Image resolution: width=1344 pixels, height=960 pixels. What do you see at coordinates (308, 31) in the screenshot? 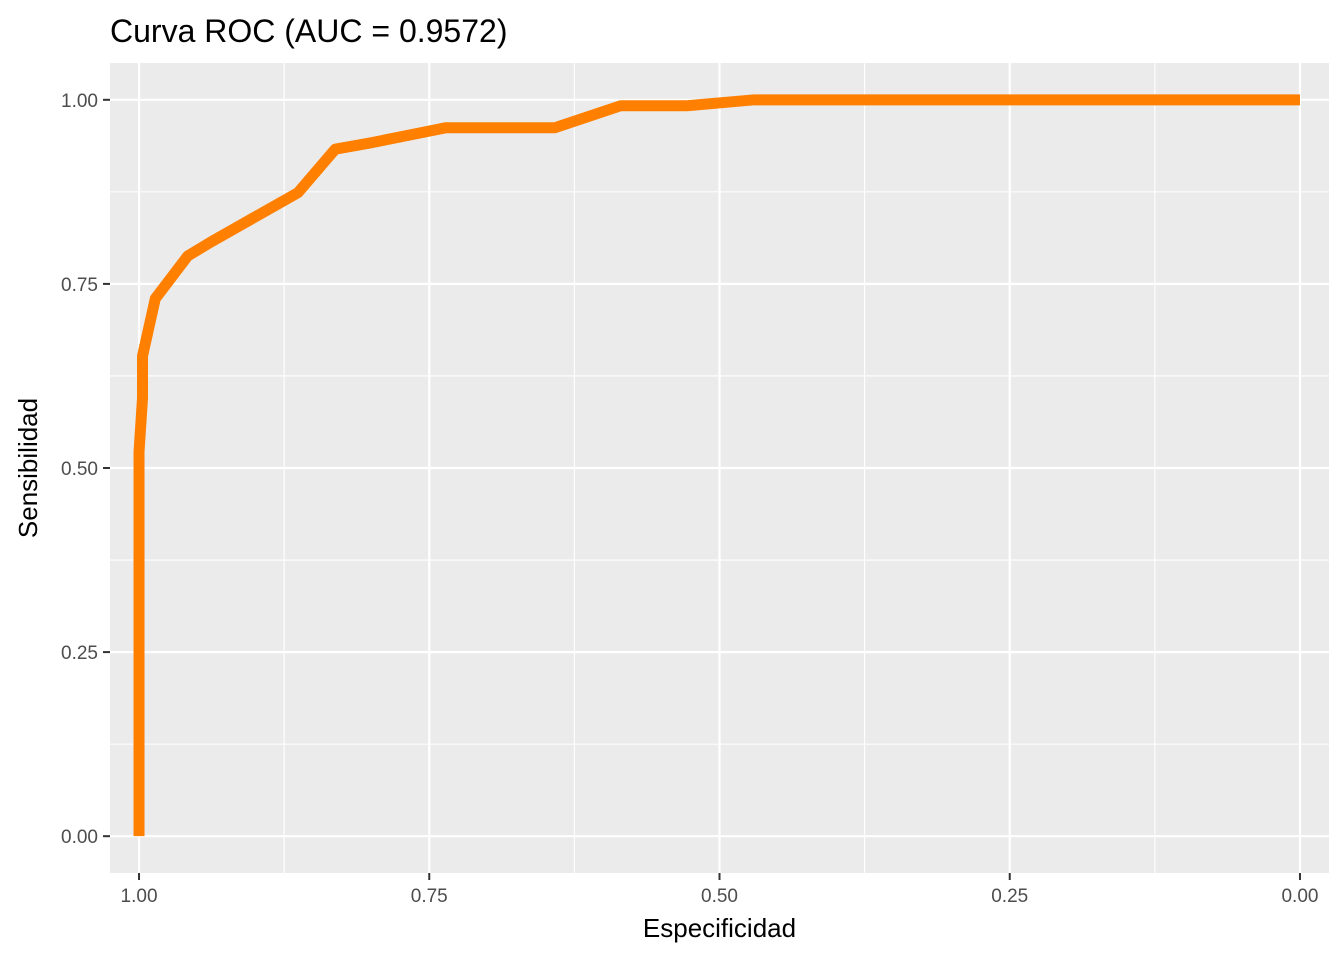
I see `chart-title: Curva ROC (AUC = 0.9572)` at bounding box center [308, 31].